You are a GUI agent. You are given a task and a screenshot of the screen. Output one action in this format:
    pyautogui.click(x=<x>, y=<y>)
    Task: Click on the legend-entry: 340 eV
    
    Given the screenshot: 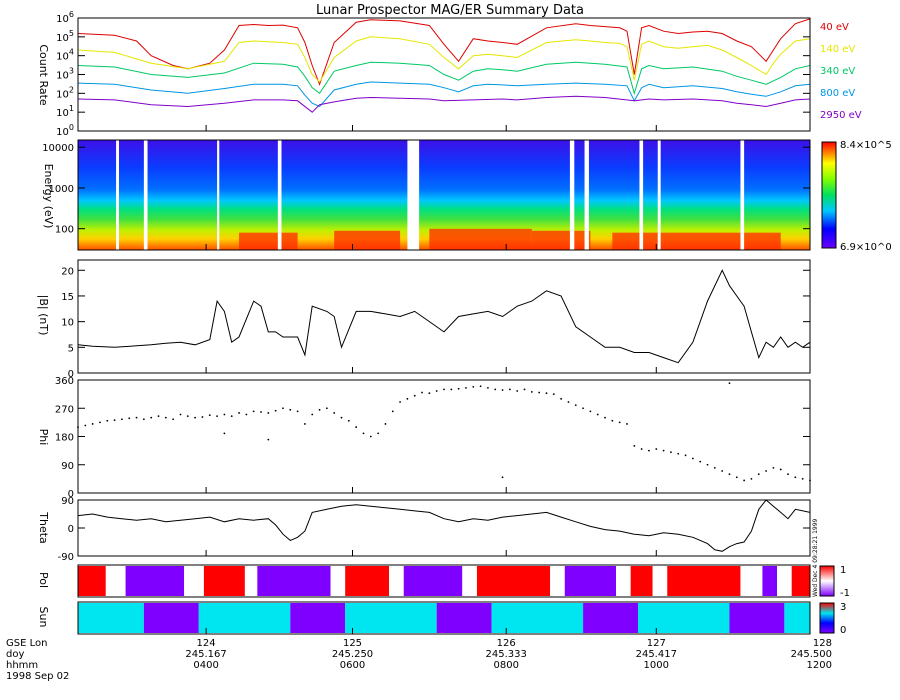 What is the action you would take?
    pyautogui.click(x=837, y=71)
    